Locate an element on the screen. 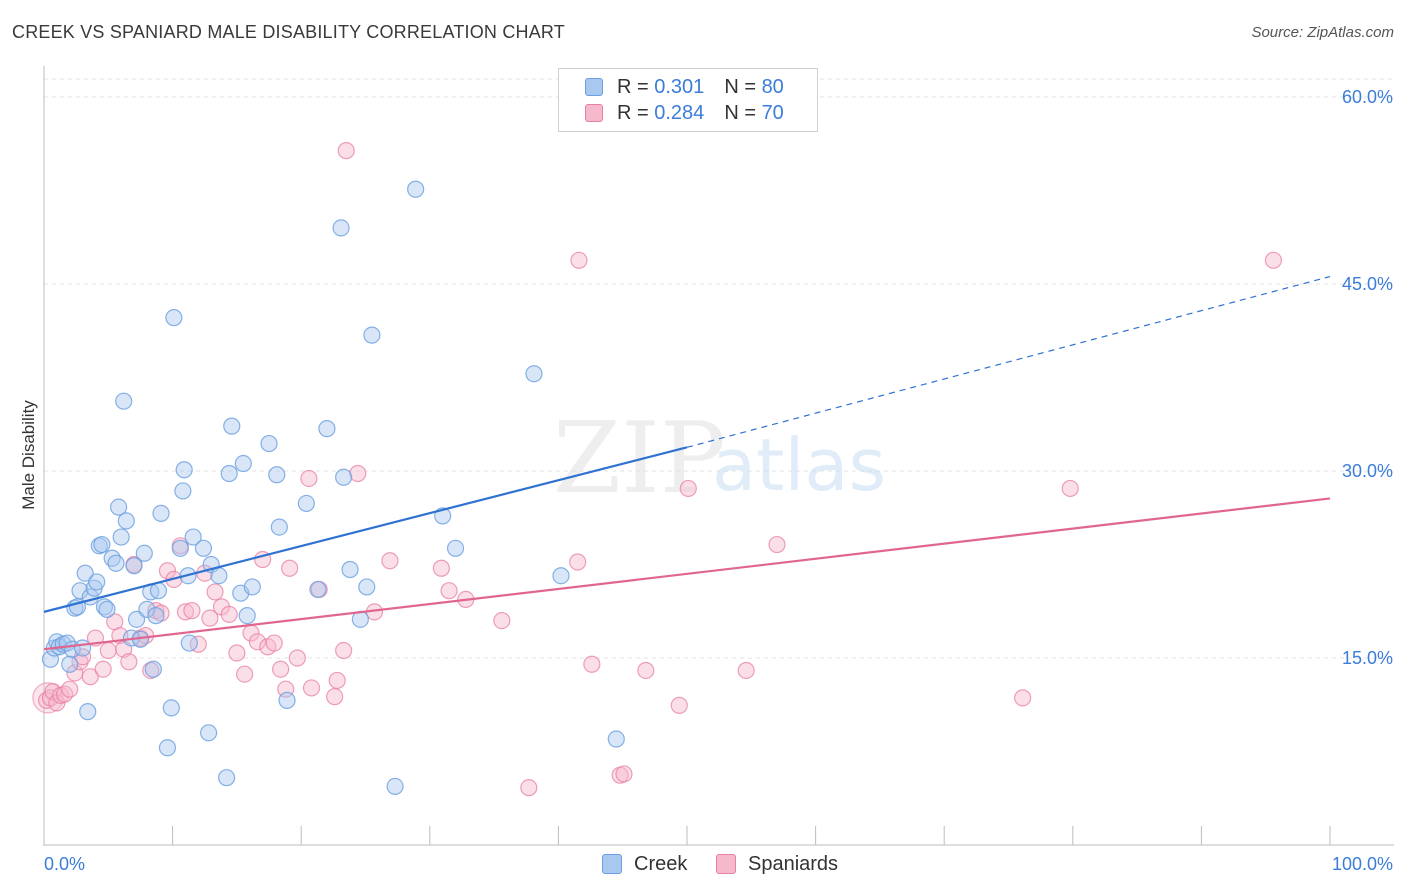 The height and width of the screenshot is (892, 1406). spaniards-label: Spaniards is located at coordinates (793, 863).